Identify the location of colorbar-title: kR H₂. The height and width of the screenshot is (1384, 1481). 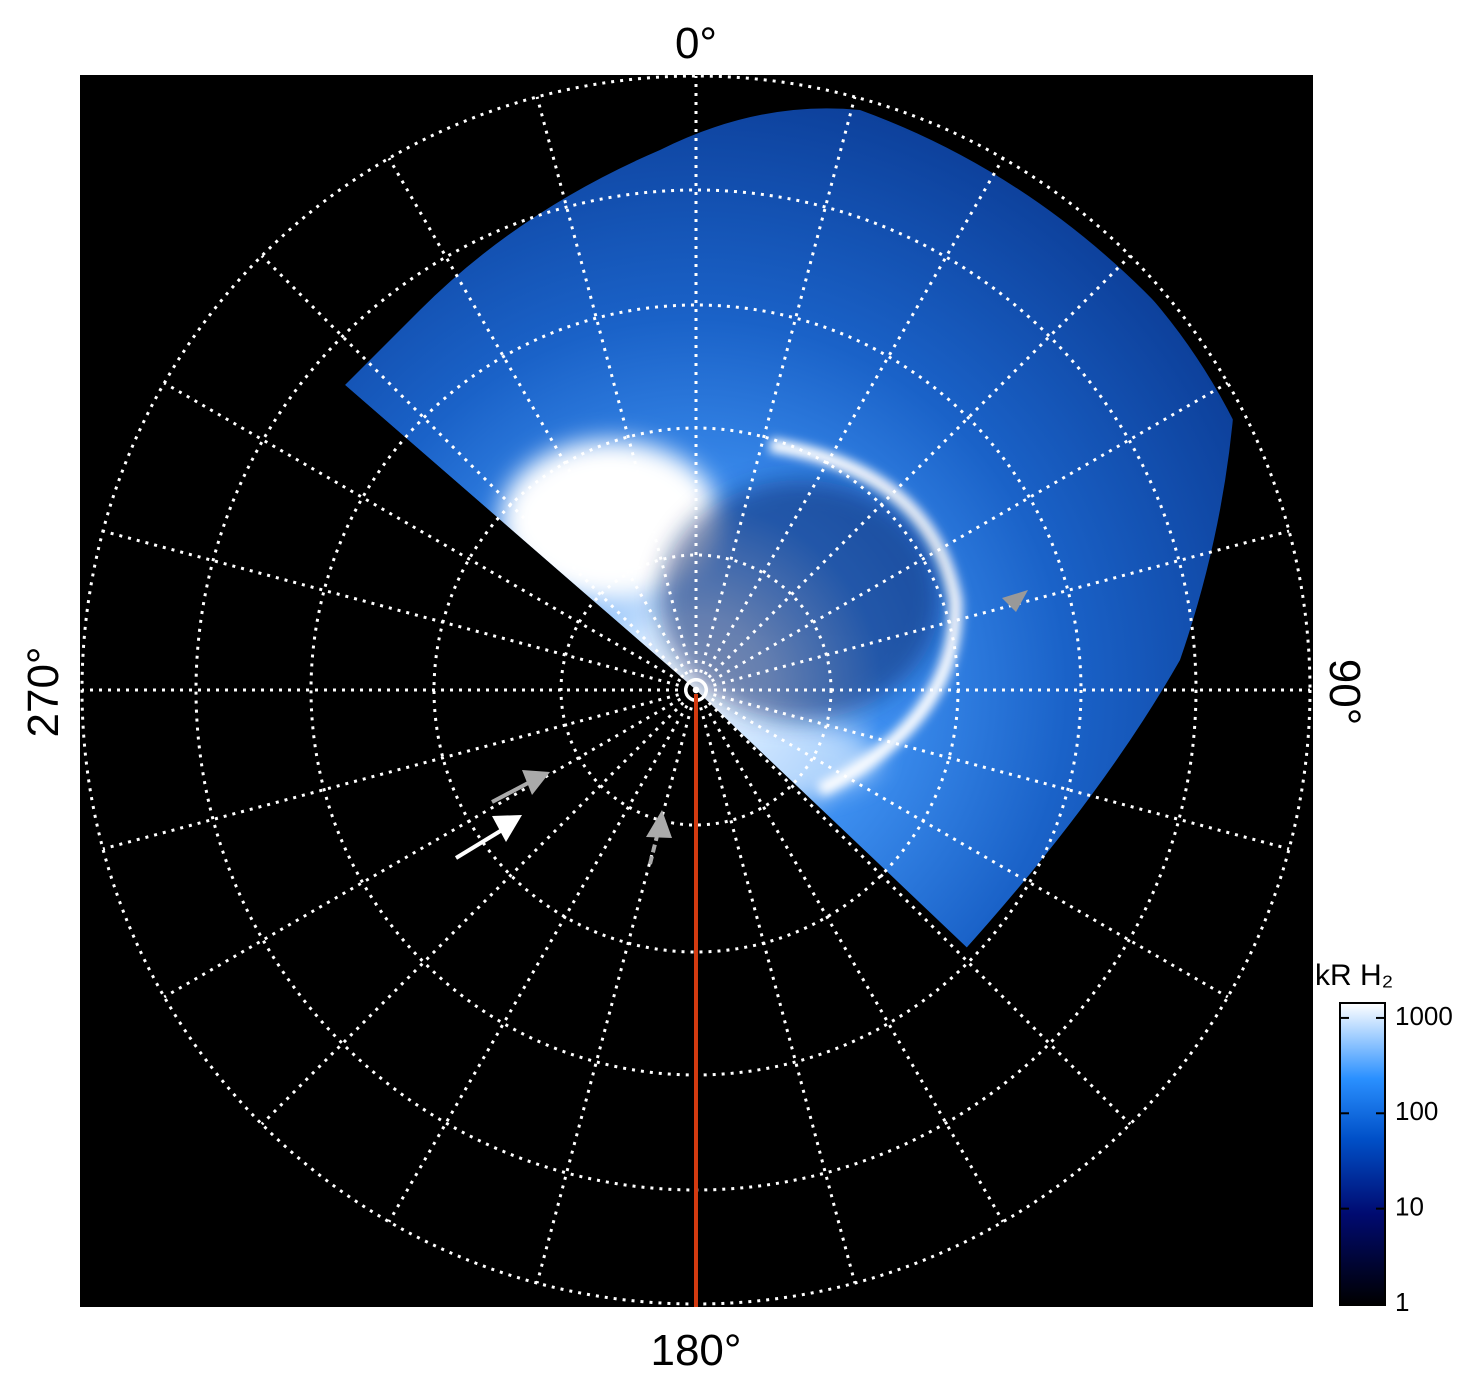
(1354, 975).